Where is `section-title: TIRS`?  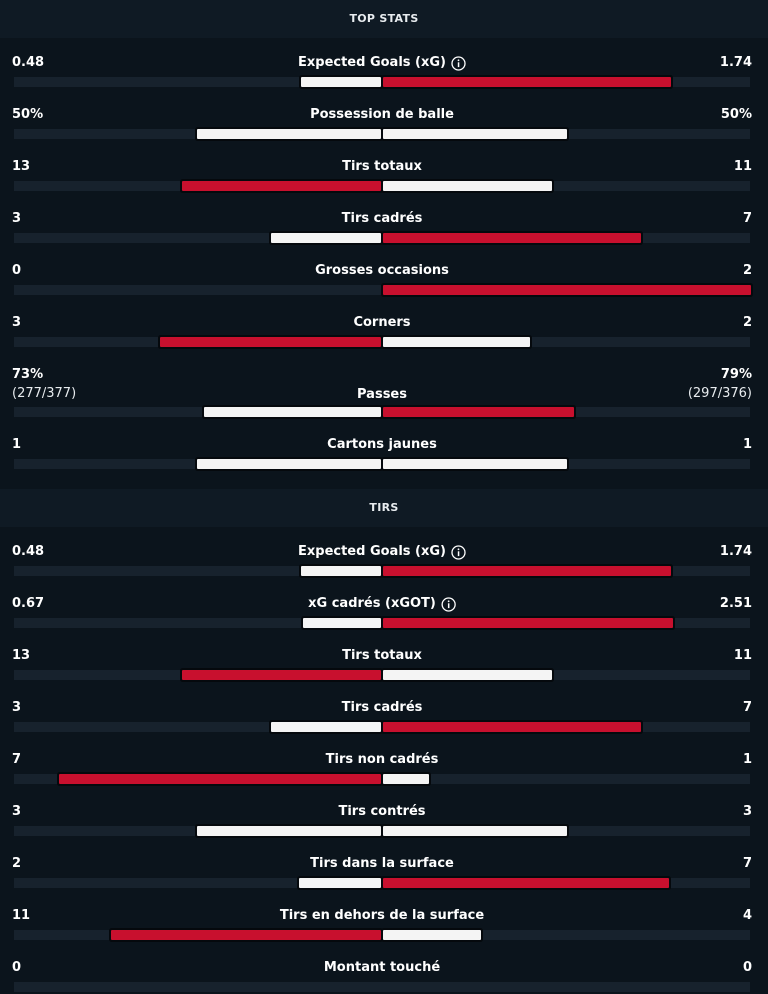
section-title: TIRS is located at coordinates (384, 507).